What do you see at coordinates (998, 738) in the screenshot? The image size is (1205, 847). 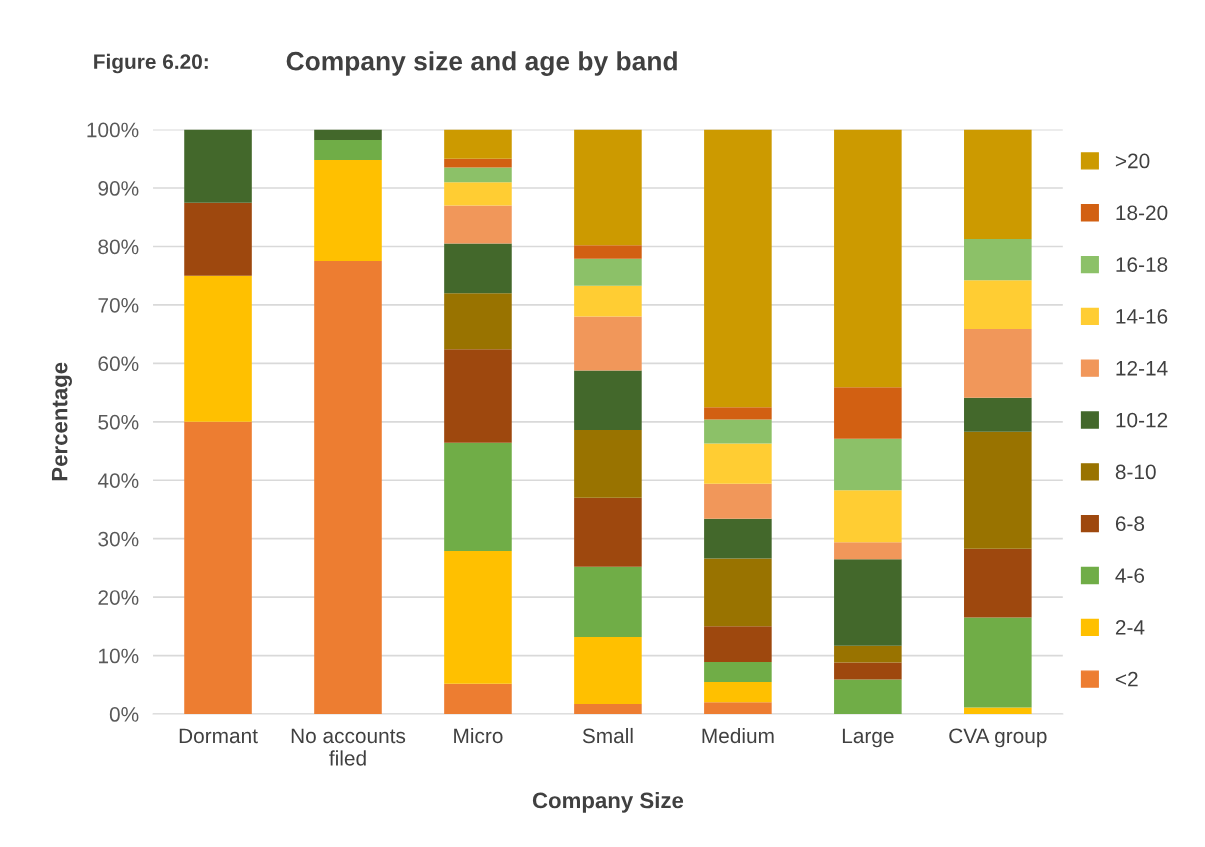 I see `x-tick-label: CVA group` at bounding box center [998, 738].